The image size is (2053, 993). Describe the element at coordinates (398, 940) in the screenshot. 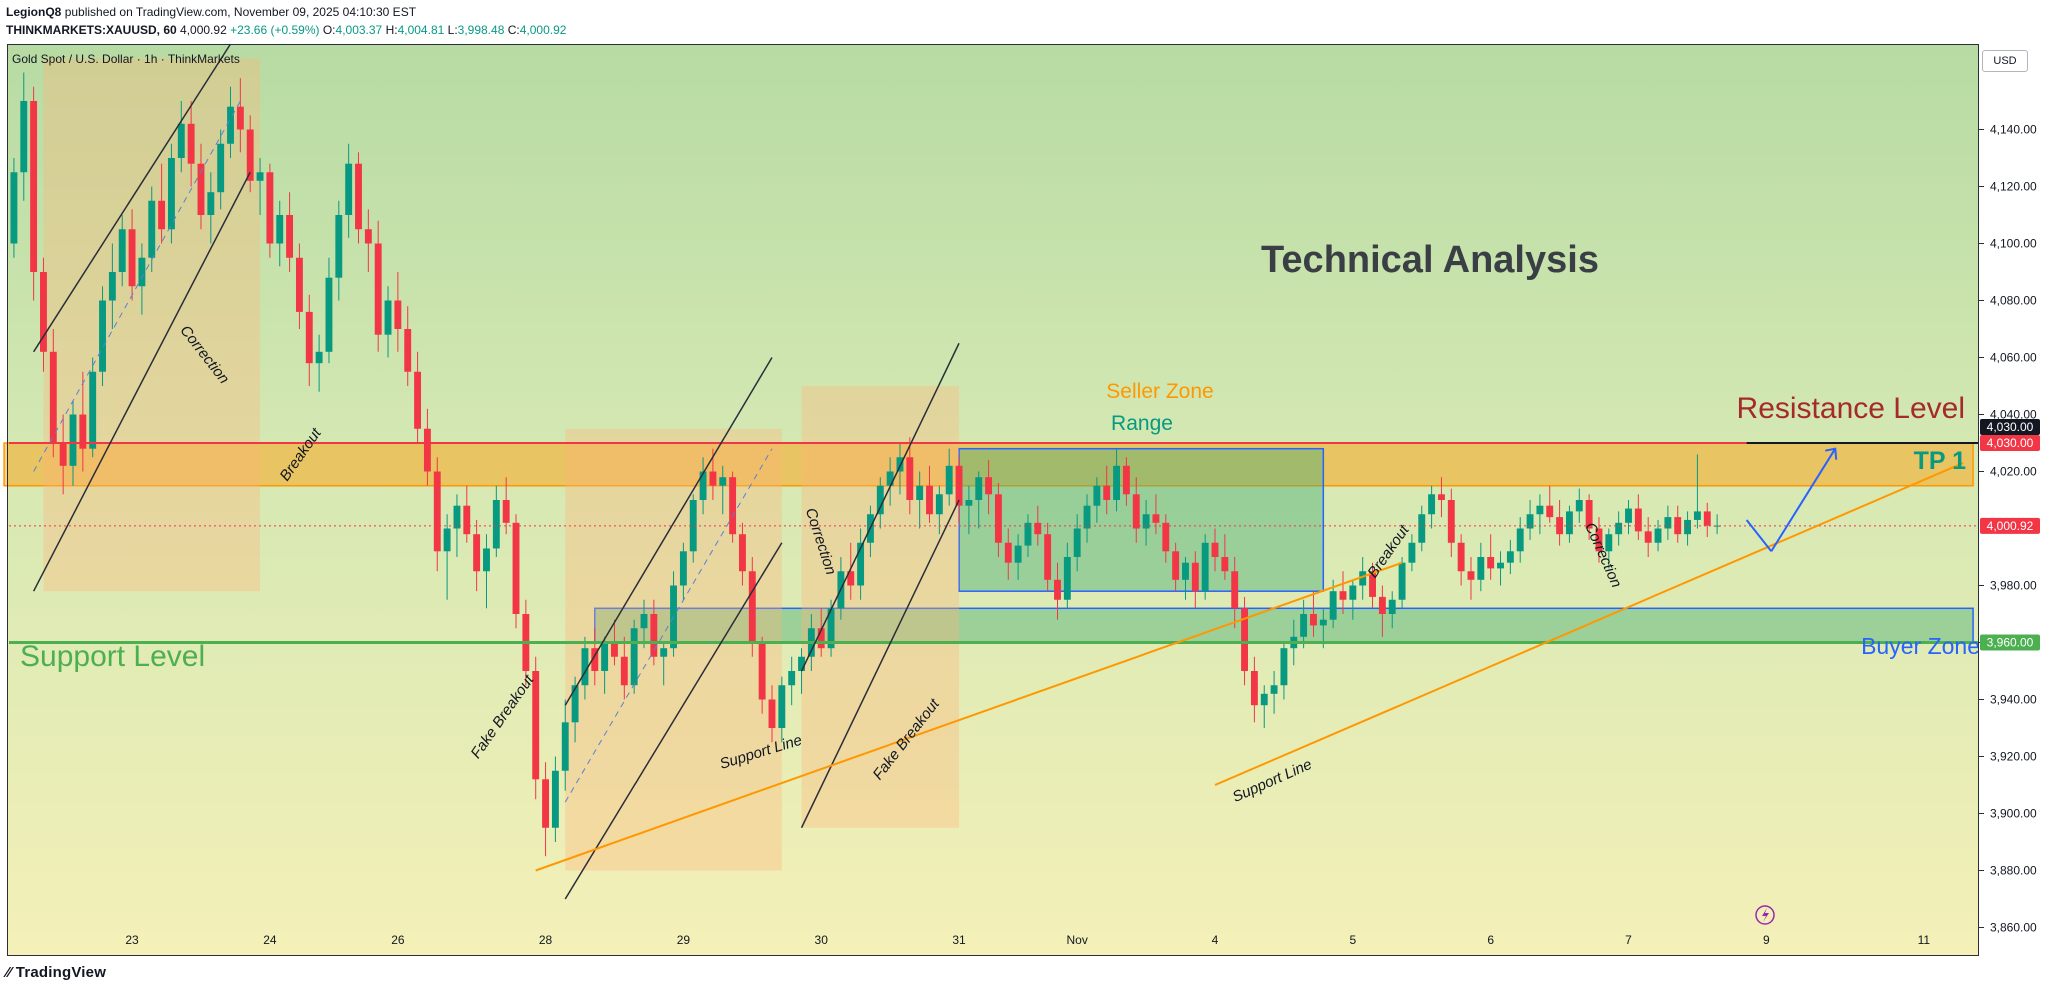

I see `x-tick-label: 26` at that location.